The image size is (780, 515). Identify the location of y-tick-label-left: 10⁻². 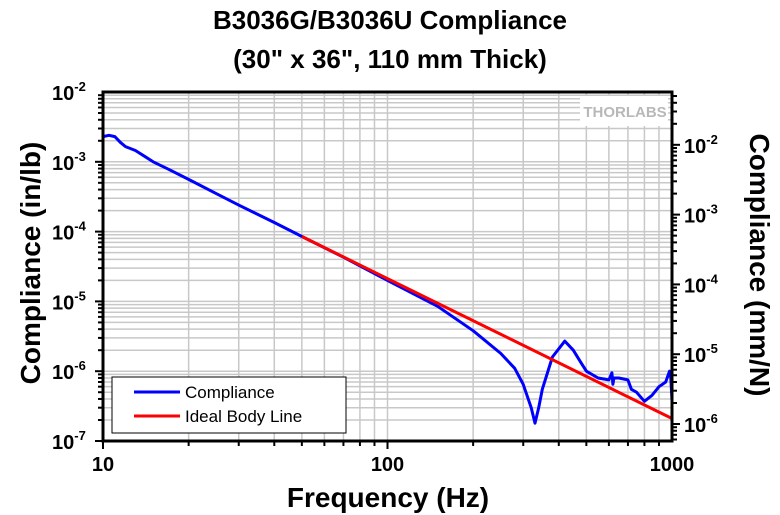
(69, 92).